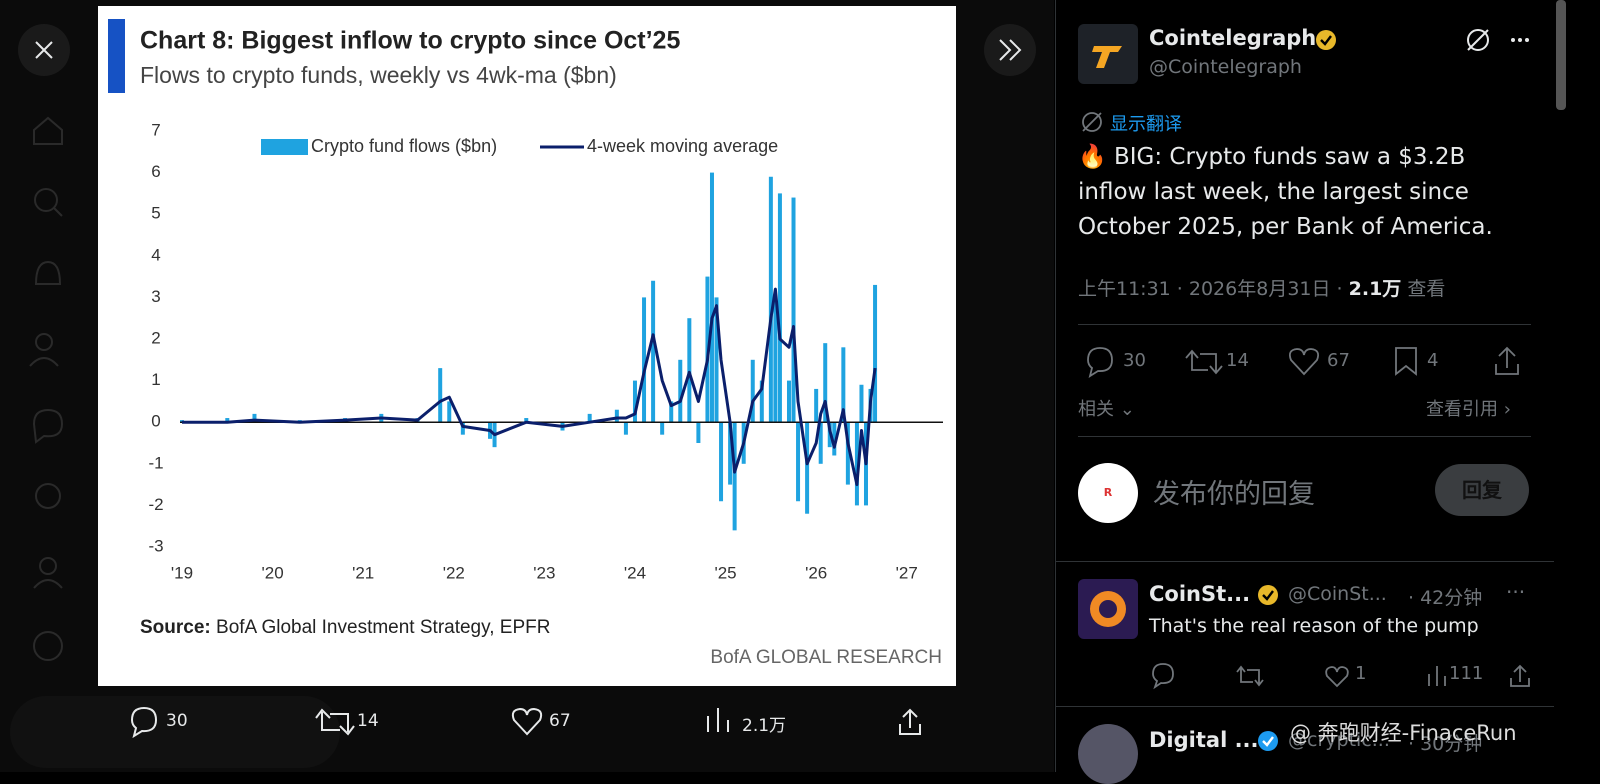 Image resolution: width=1600 pixels, height=784 pixels. Describe the element at coordinates (1403, 733) in the screenshot. I see `watermark: @ 奔跑财经-FinaceRun` at that location.